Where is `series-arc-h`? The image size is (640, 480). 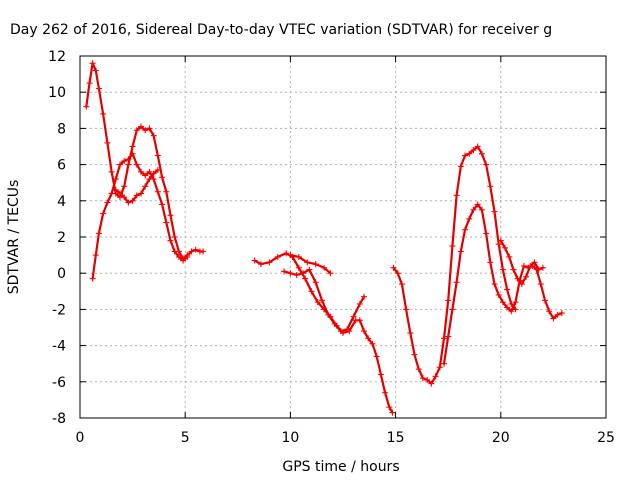
series-arc-h is located at coordinates (502, 284).